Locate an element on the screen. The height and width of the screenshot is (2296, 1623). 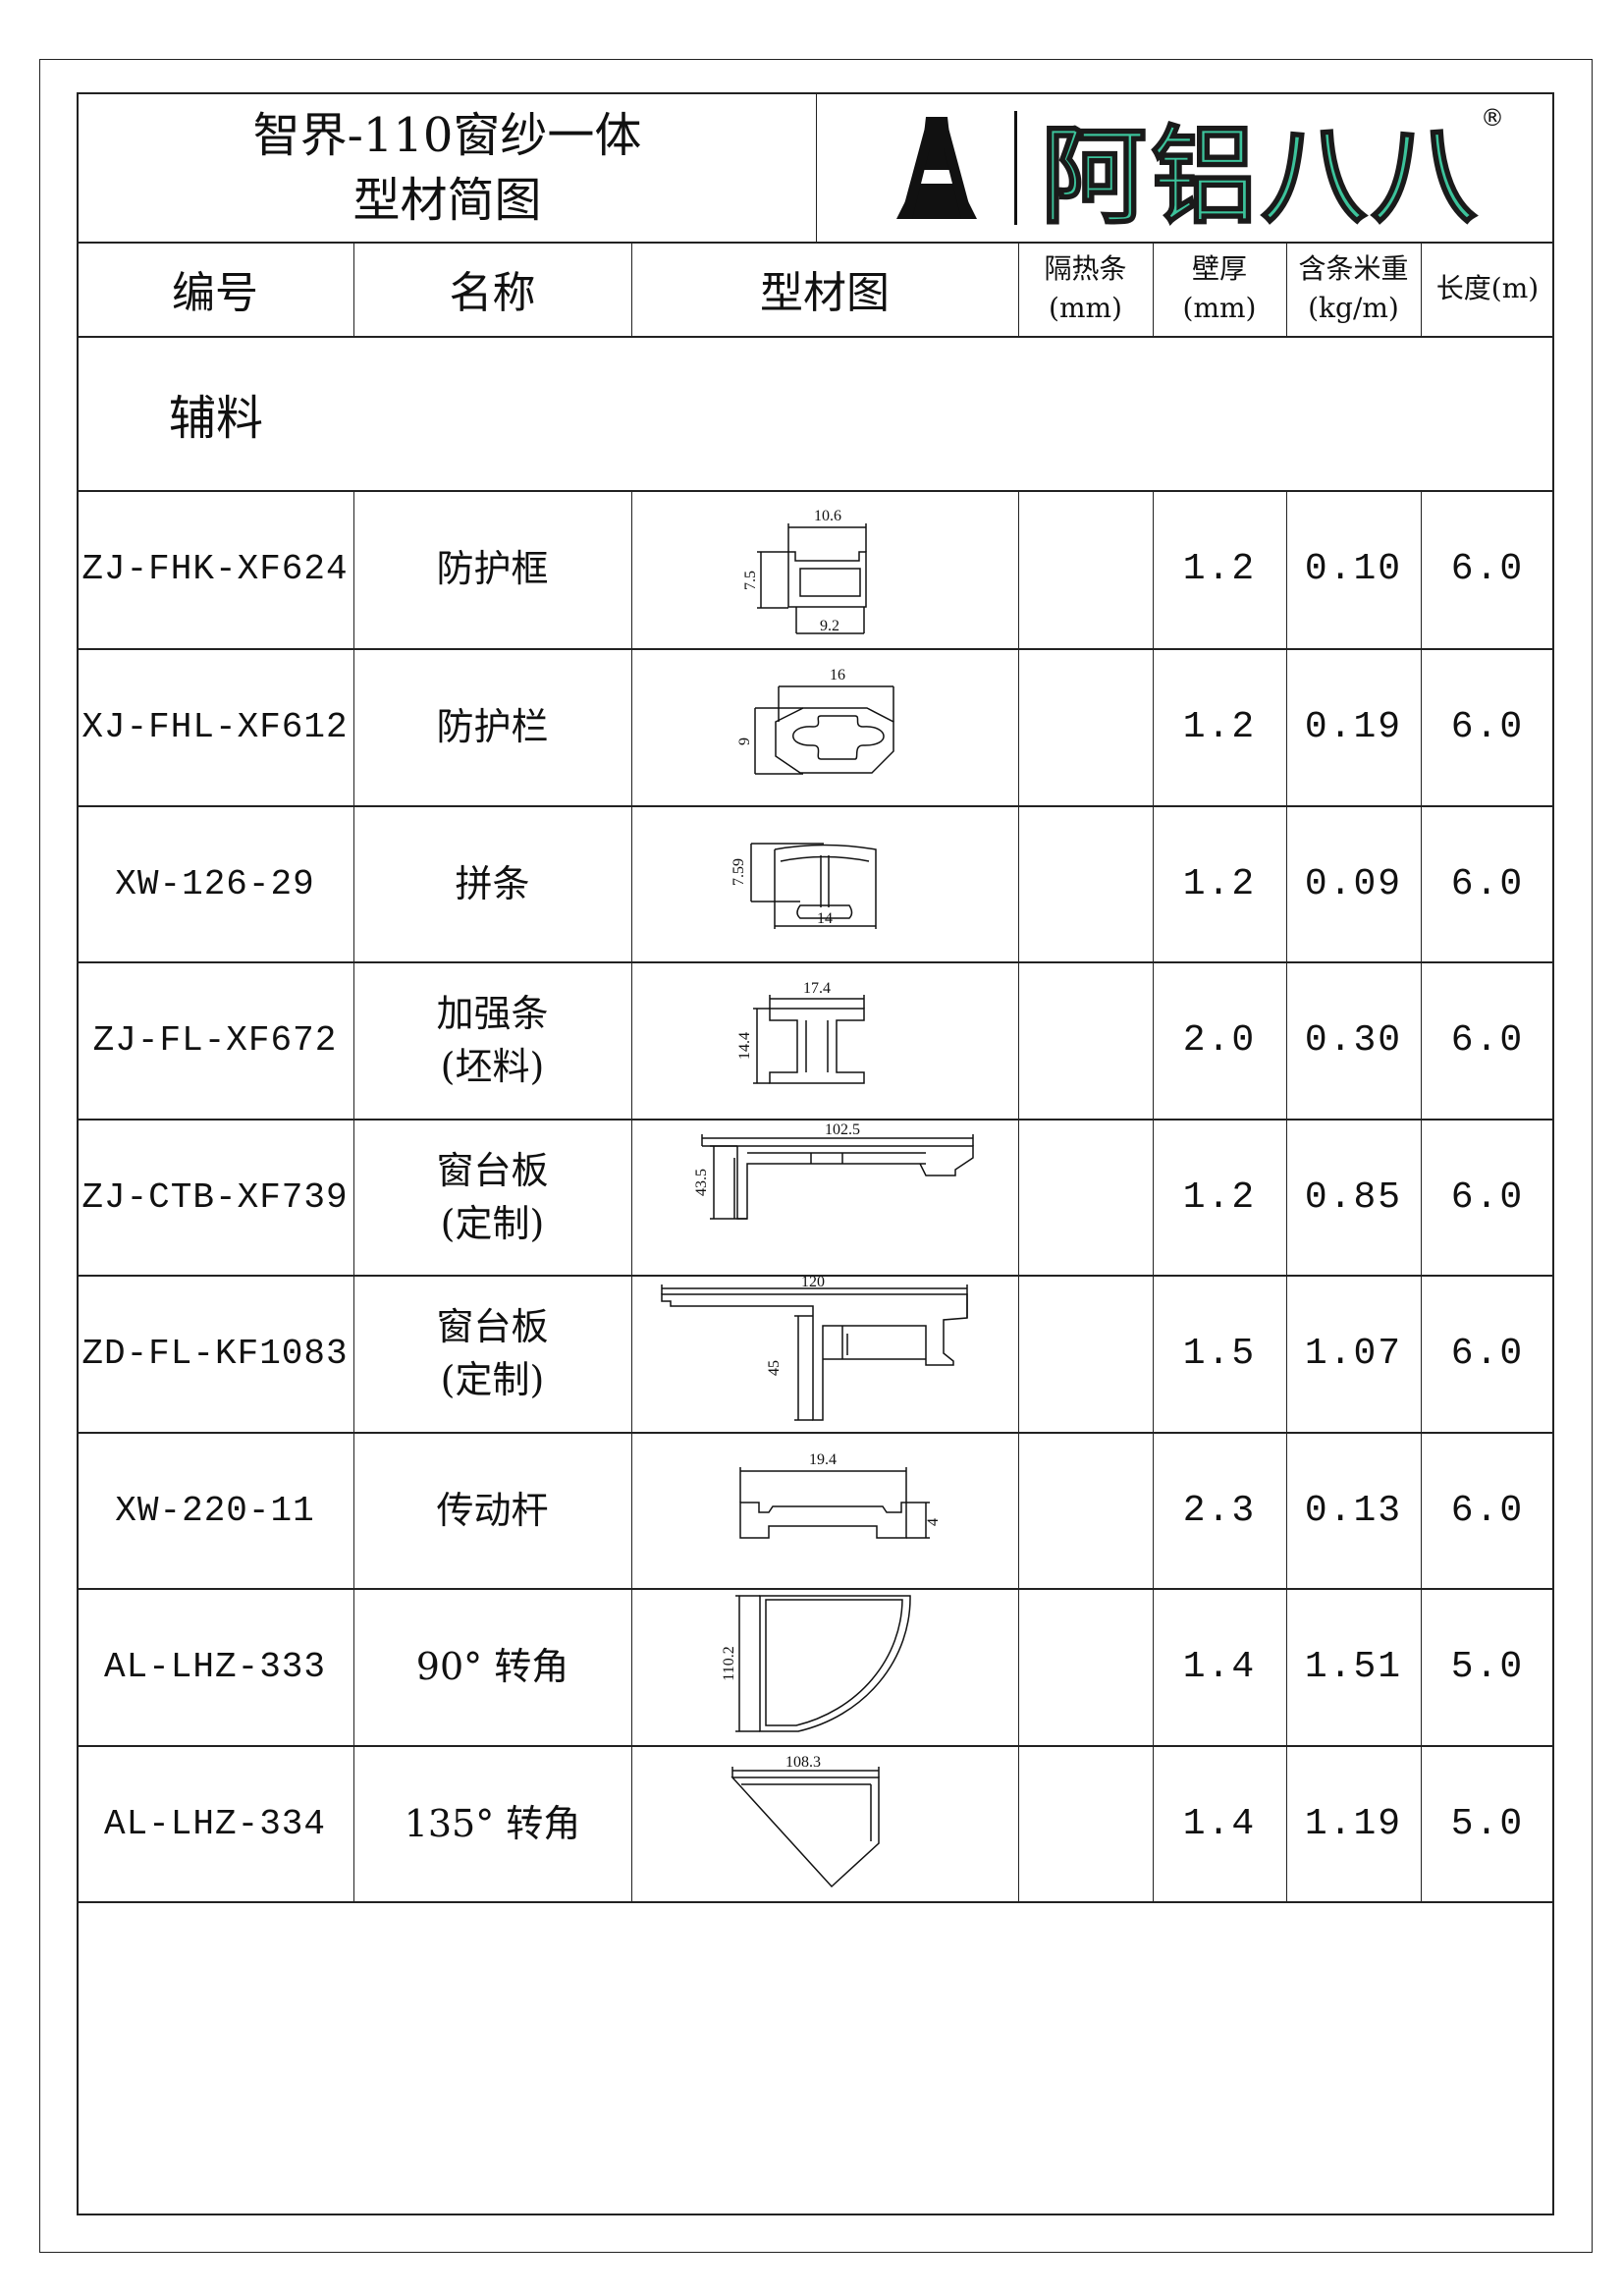
dimension-label: 14.4 is located at coordinates (744, 1046).